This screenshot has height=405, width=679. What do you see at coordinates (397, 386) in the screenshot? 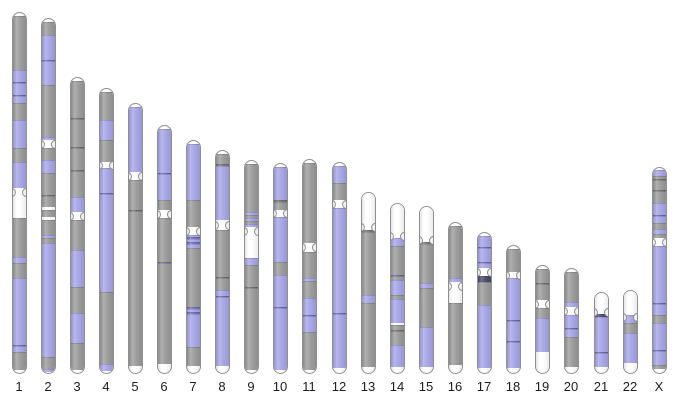
I see `chromosome-label-14: 14` at bounding box center [397, 386].